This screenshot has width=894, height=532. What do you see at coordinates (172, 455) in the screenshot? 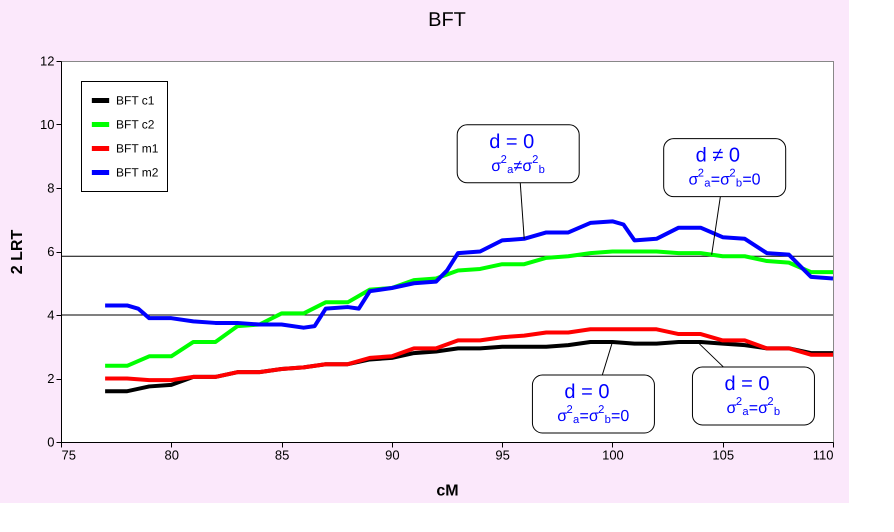
I see `x-tick-label: 80` at bounding box center [172, 455].